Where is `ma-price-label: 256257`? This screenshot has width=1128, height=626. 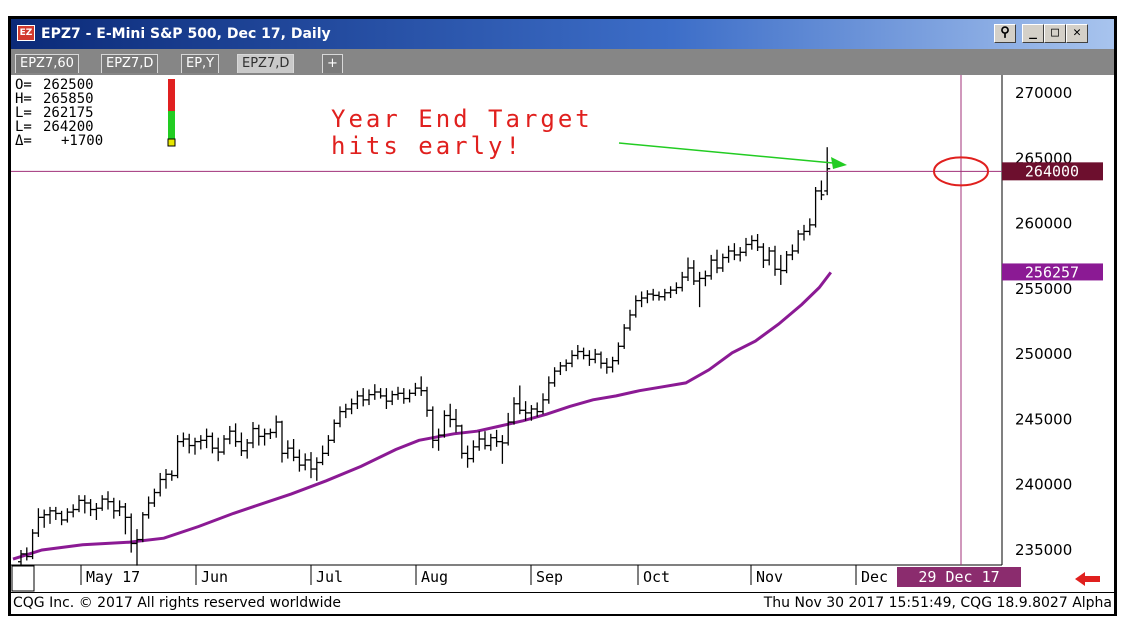
ma-price-label: 256257 is located at coordinates (1052, 272).